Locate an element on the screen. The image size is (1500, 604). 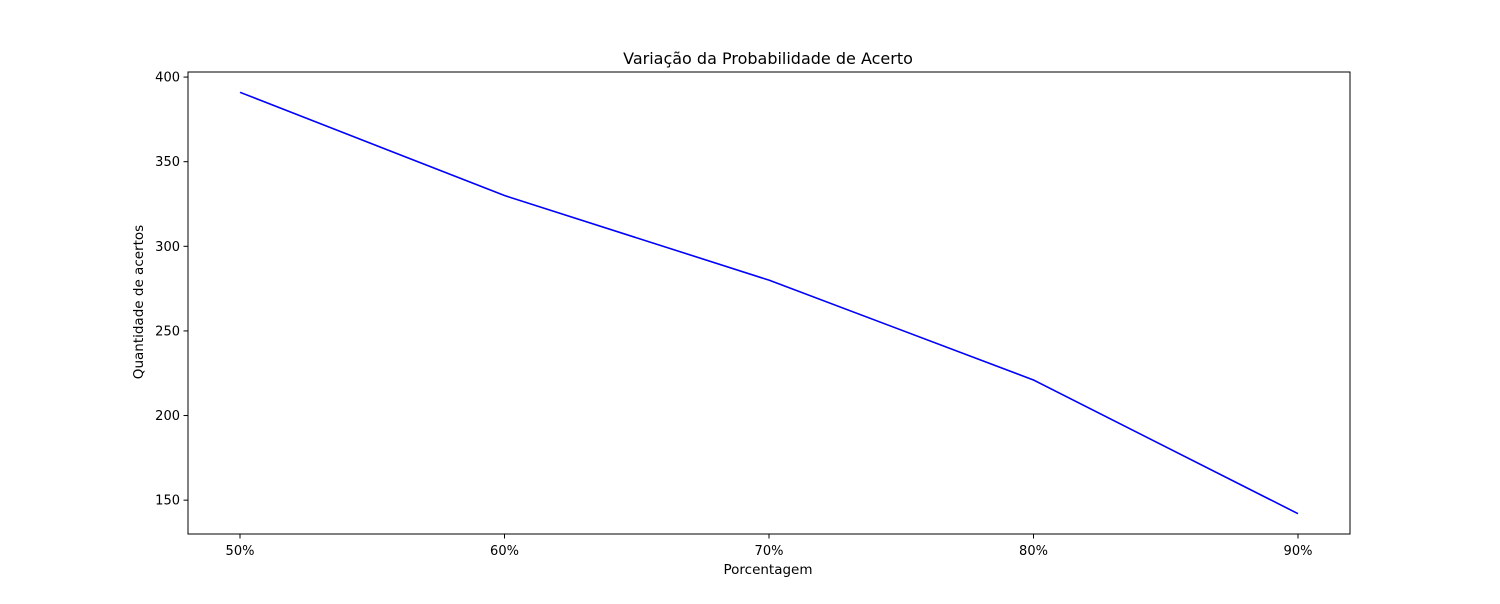
y-tick-label: 150 is located at coordinates (167, 501).